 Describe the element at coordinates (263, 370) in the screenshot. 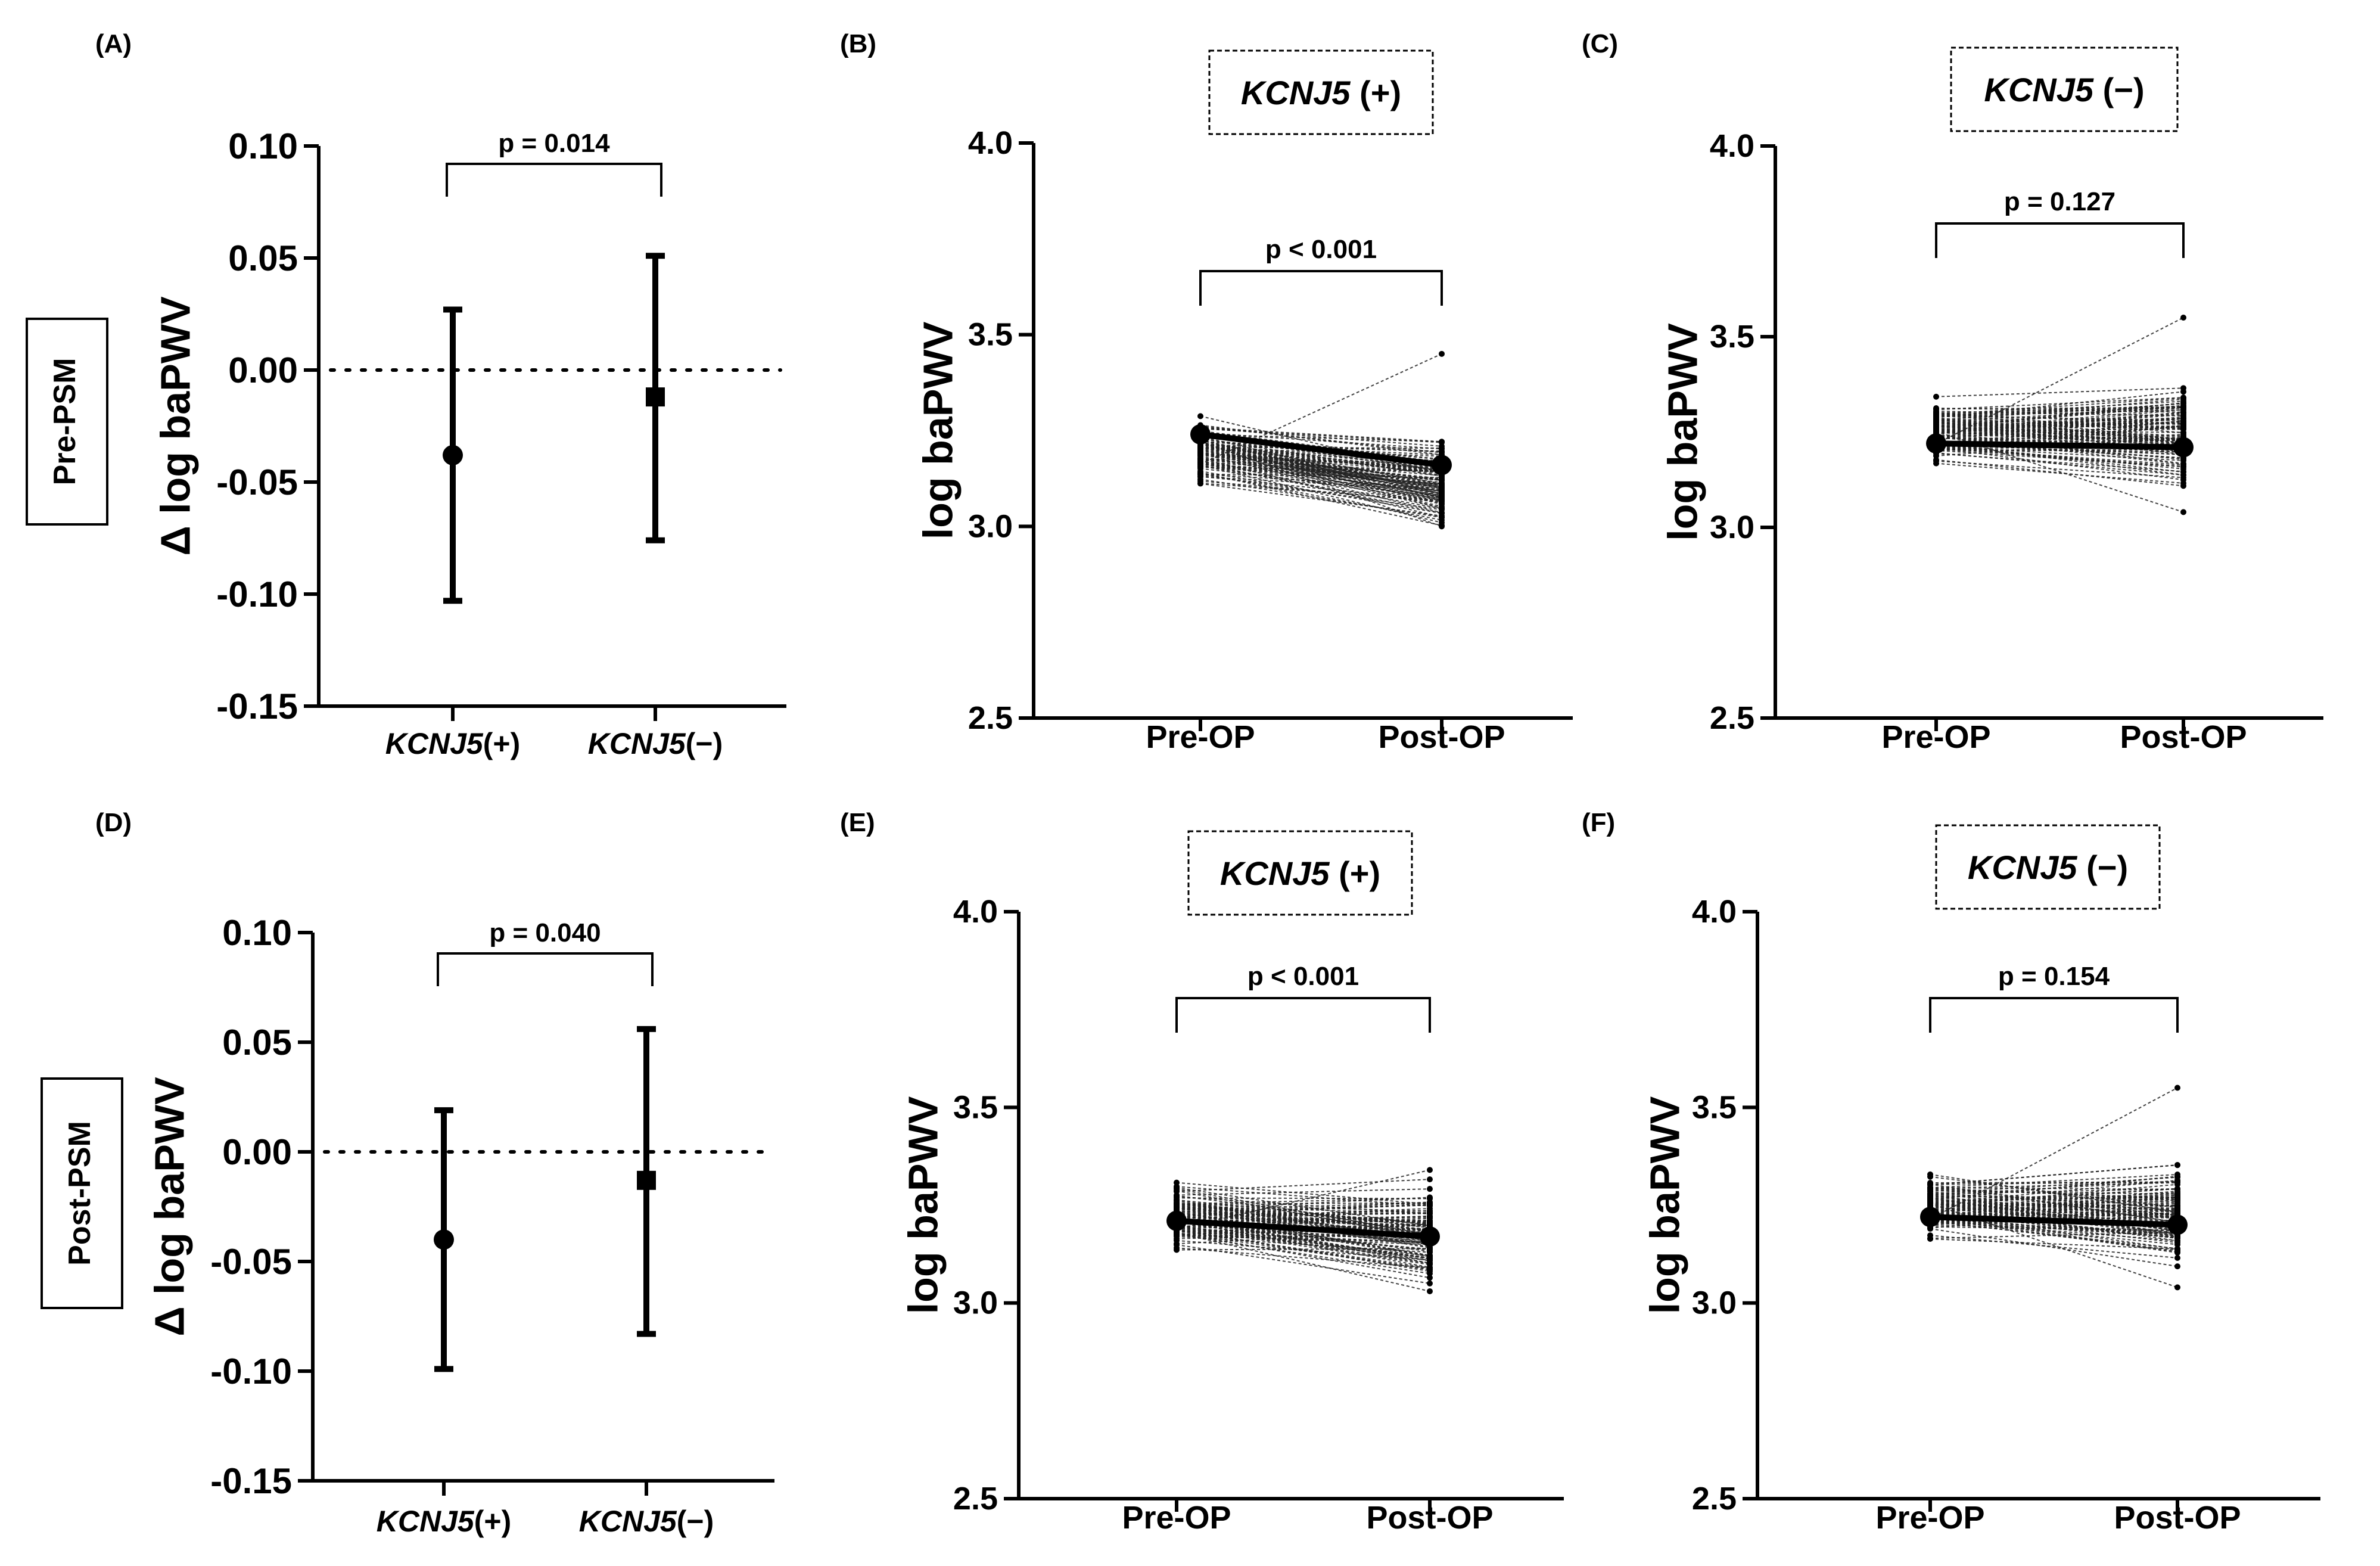

I see `y-tick-label: 0.00` at that location.